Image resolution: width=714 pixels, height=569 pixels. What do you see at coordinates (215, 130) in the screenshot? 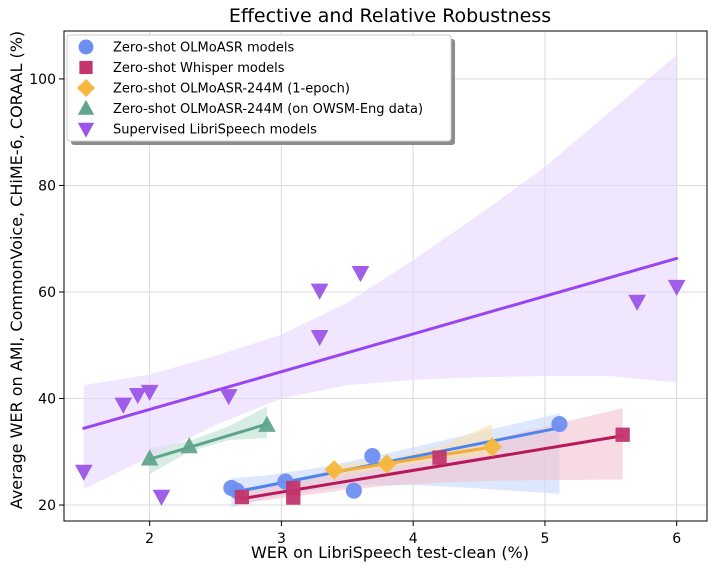
I see `legend-label-4: Supervised LibriSpeech models` at bounding box center [215, 130].